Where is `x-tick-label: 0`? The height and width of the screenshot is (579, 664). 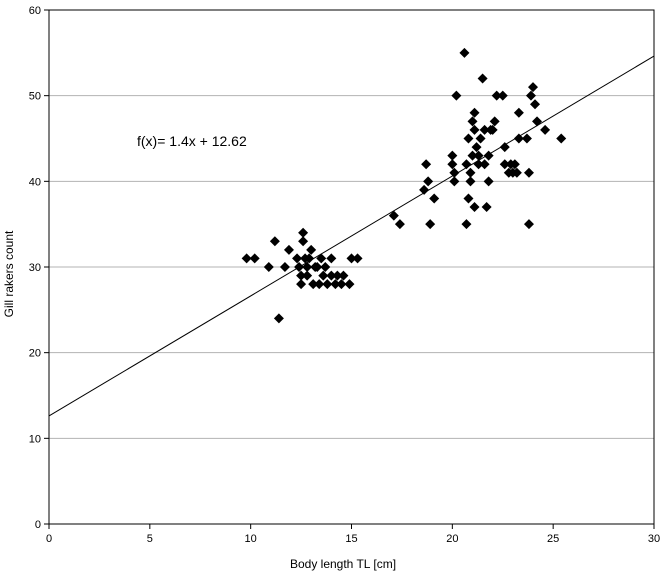 x-tick-label: 0 is located at coordinates (49, 539).